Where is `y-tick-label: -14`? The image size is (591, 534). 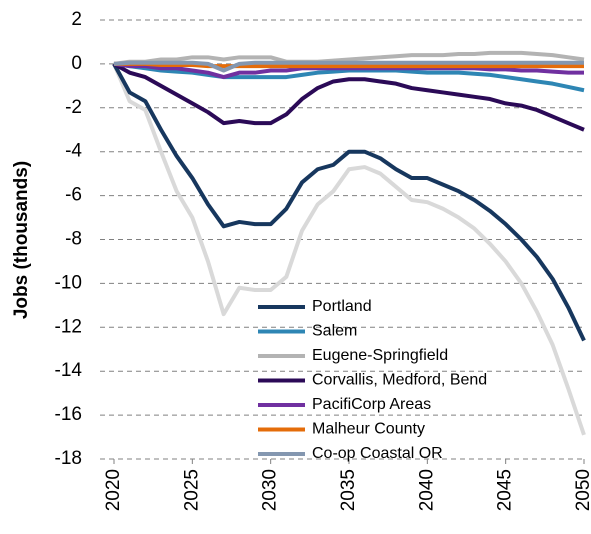 y-tick-label: -14 is located at coordinates (69, 370).